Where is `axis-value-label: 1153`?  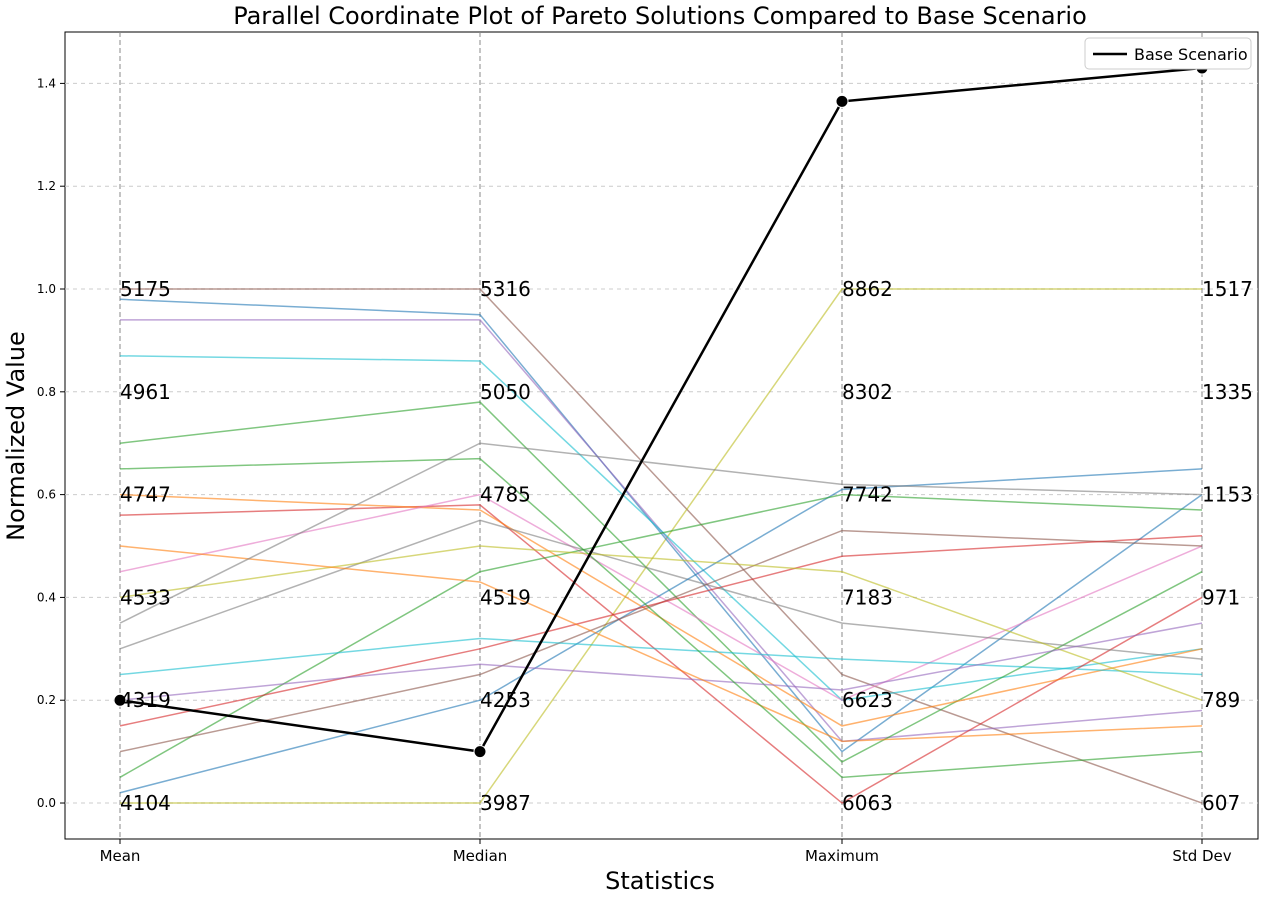
axis-value-label: 1153 is located at coordinates (1227, 495).